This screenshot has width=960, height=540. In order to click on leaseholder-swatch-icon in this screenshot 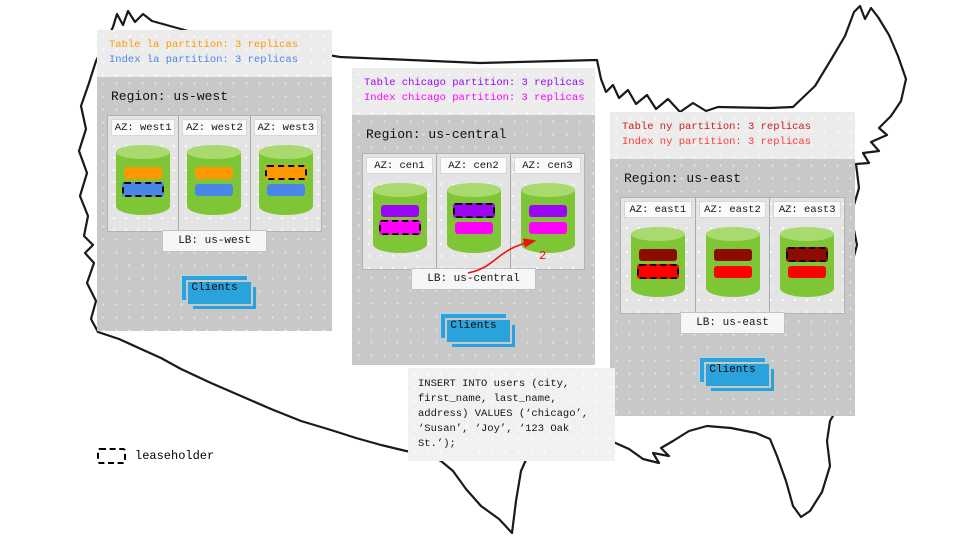, I will do `click(111, 456)`.